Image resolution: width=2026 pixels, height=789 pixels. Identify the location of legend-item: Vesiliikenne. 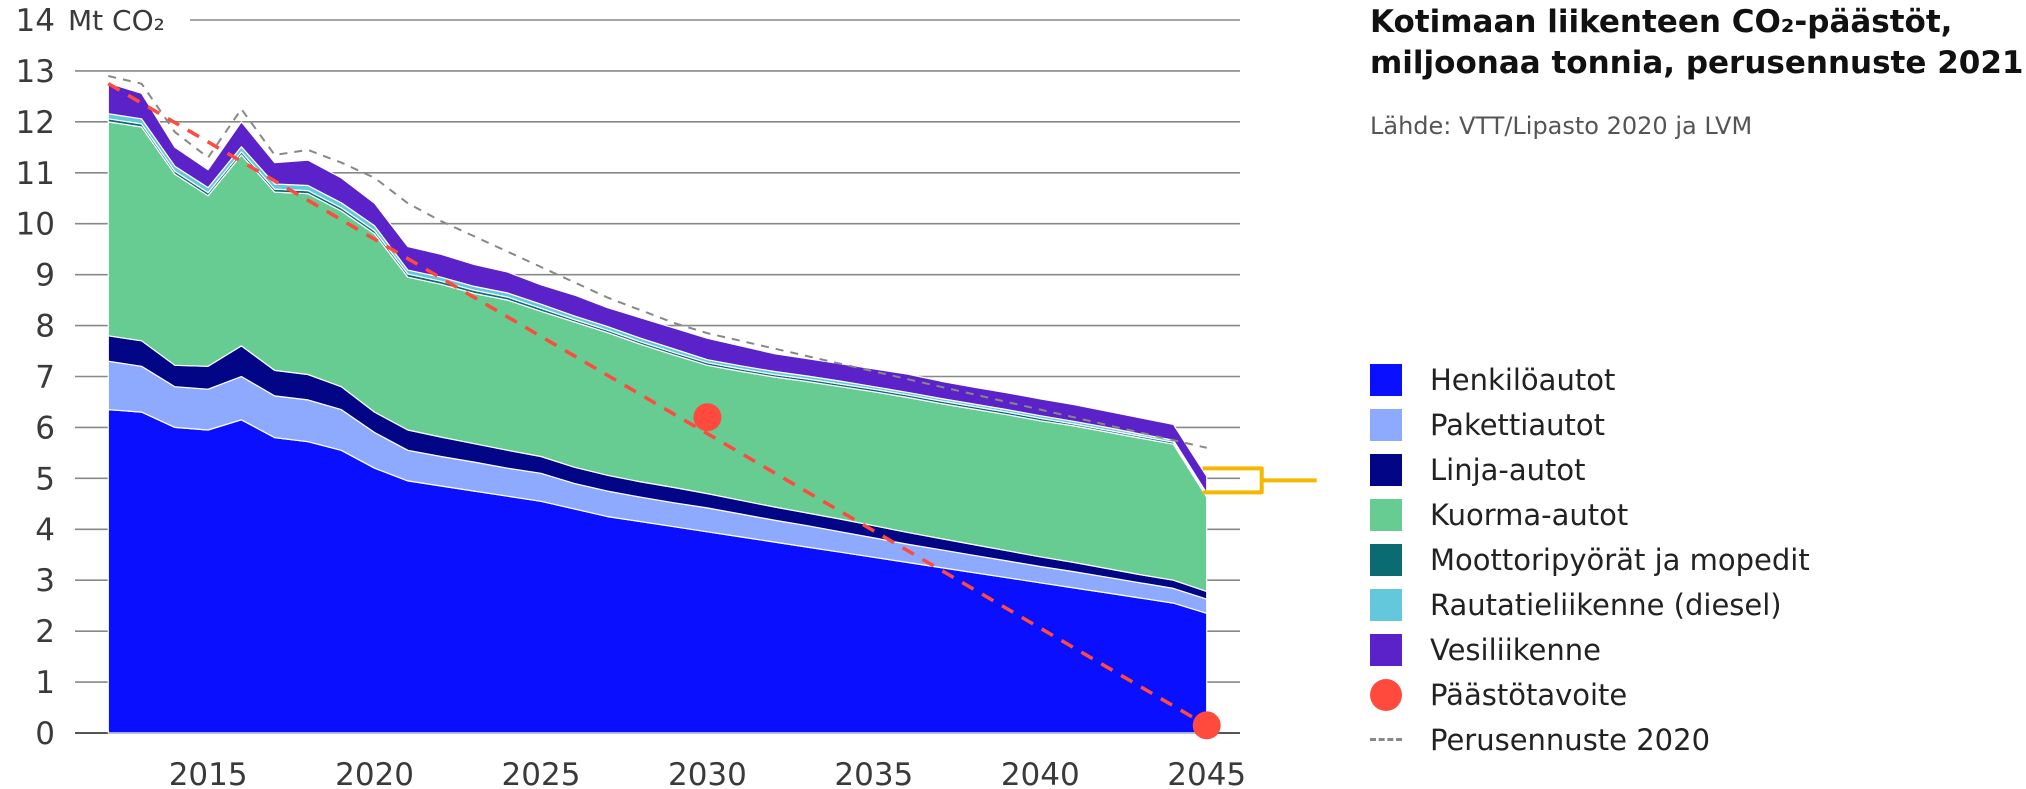
(1590, 649).